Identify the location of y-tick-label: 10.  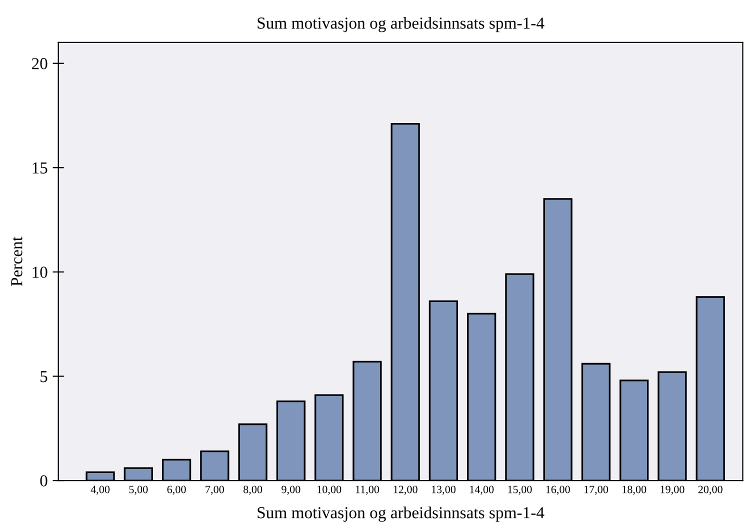
(40, 272).